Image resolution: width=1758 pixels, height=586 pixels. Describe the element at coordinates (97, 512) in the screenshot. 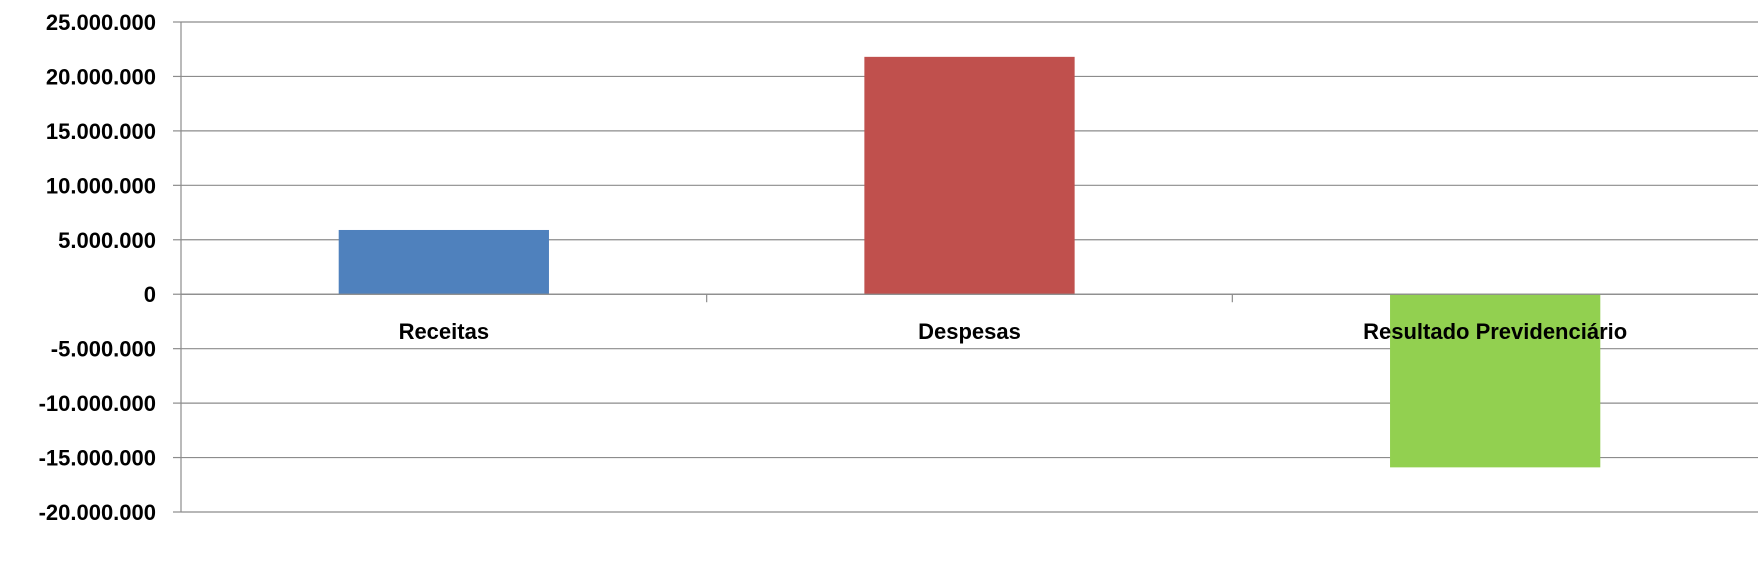

I see `y-tick-label: -20.000.000` at that location.